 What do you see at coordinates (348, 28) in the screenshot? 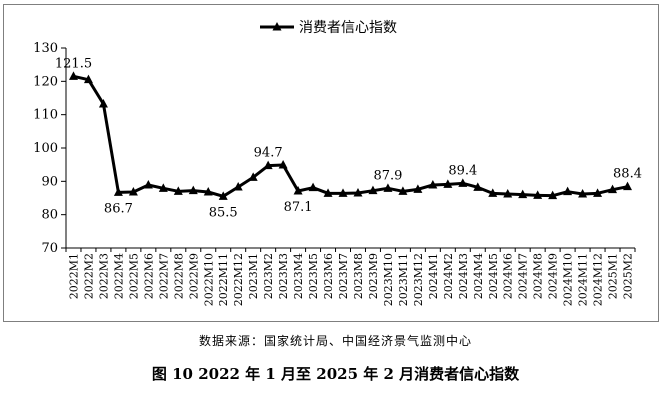
I see `legend-label: 消费者信心指数` at bounding box center [348, 28].